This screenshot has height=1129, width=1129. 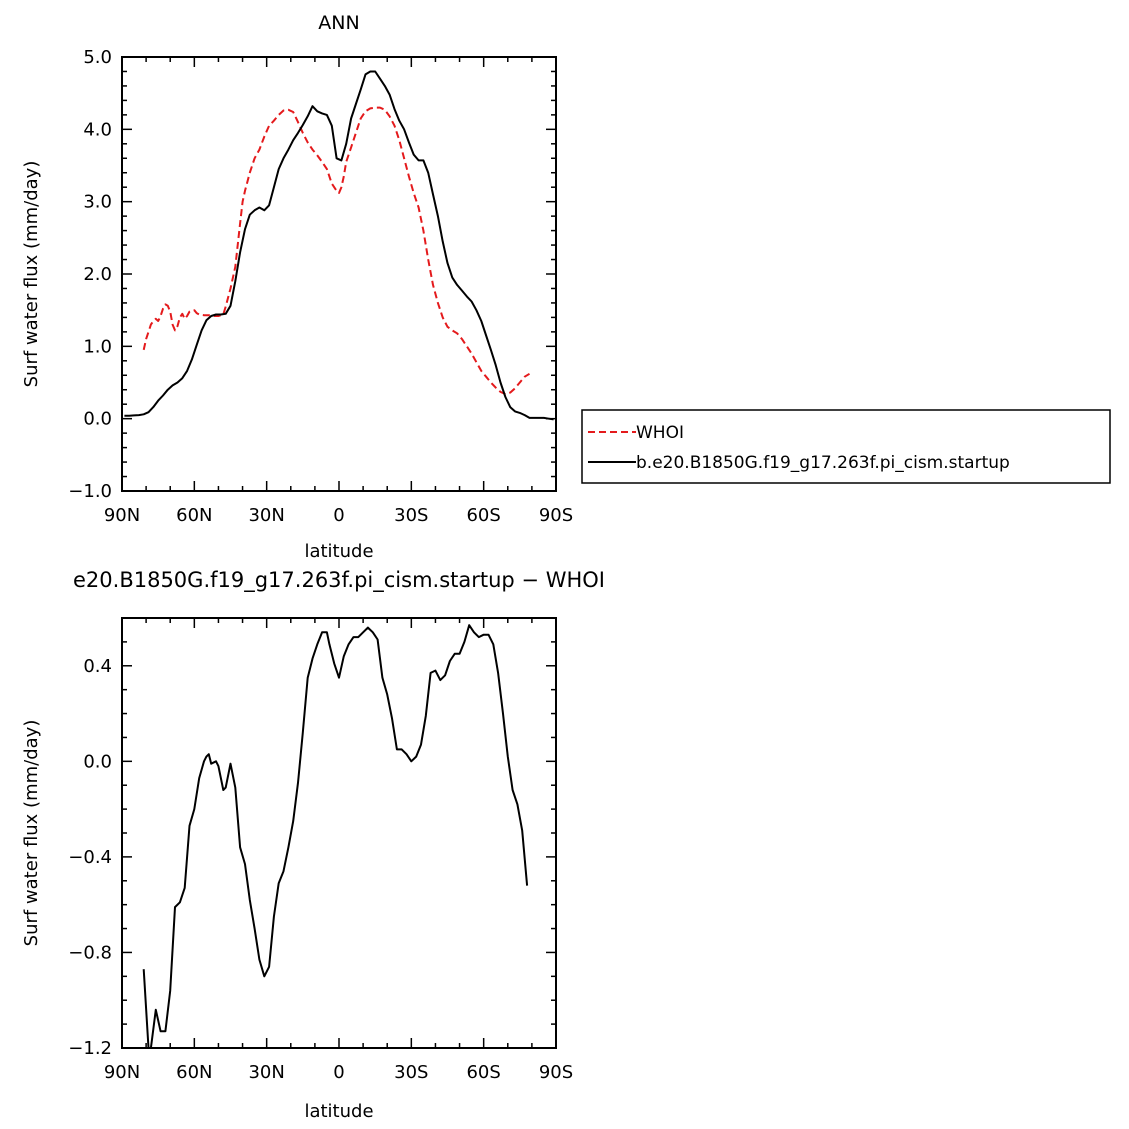 I want to click on y-tick-label: 3.0, so click(x=97, y=202).